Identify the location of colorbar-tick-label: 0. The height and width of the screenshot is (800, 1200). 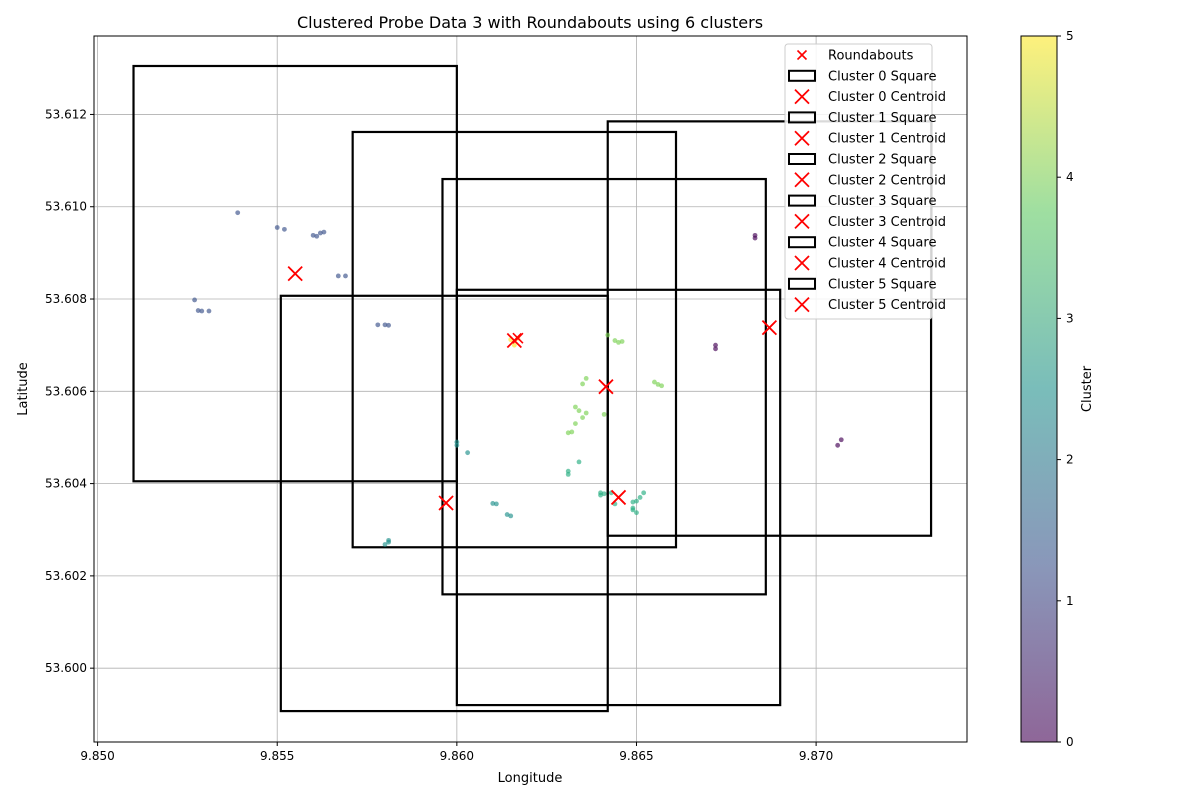
(1070, 742).